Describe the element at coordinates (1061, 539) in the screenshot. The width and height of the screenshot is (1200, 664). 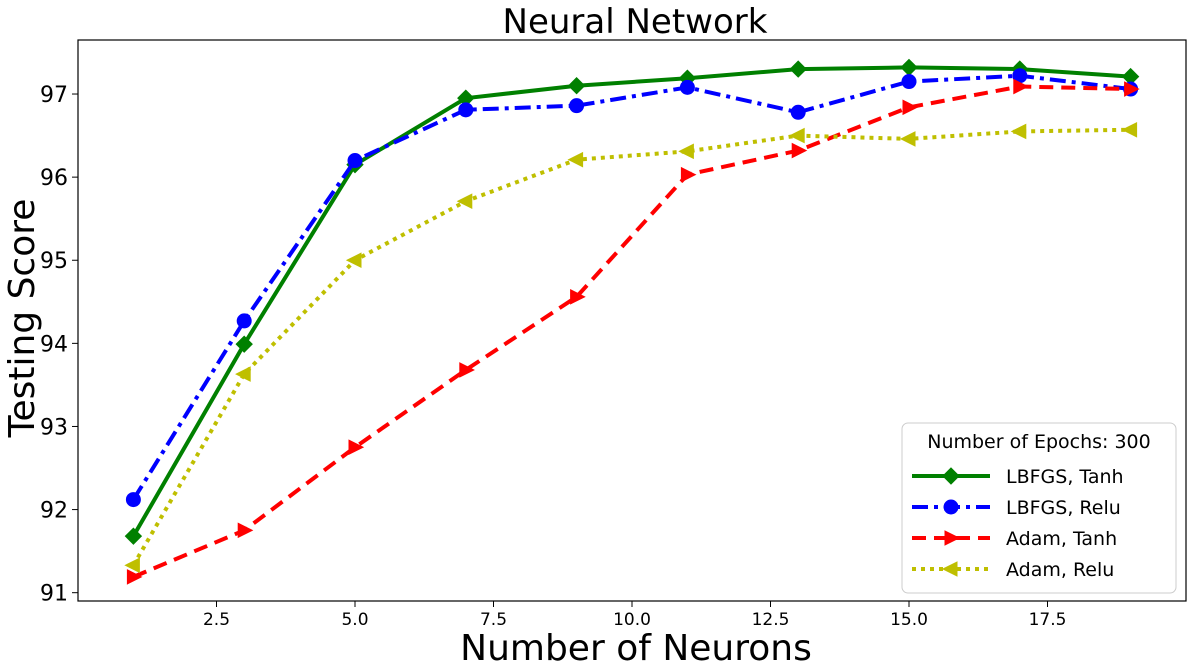
I see `legend-label: Adam, Tanh` at that location.